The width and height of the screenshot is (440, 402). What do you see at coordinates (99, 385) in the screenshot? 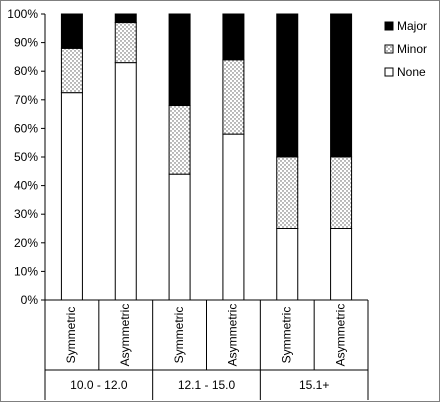
I see `x-group-label: 10.0 - 12.0` at bounding box center [99, 385].